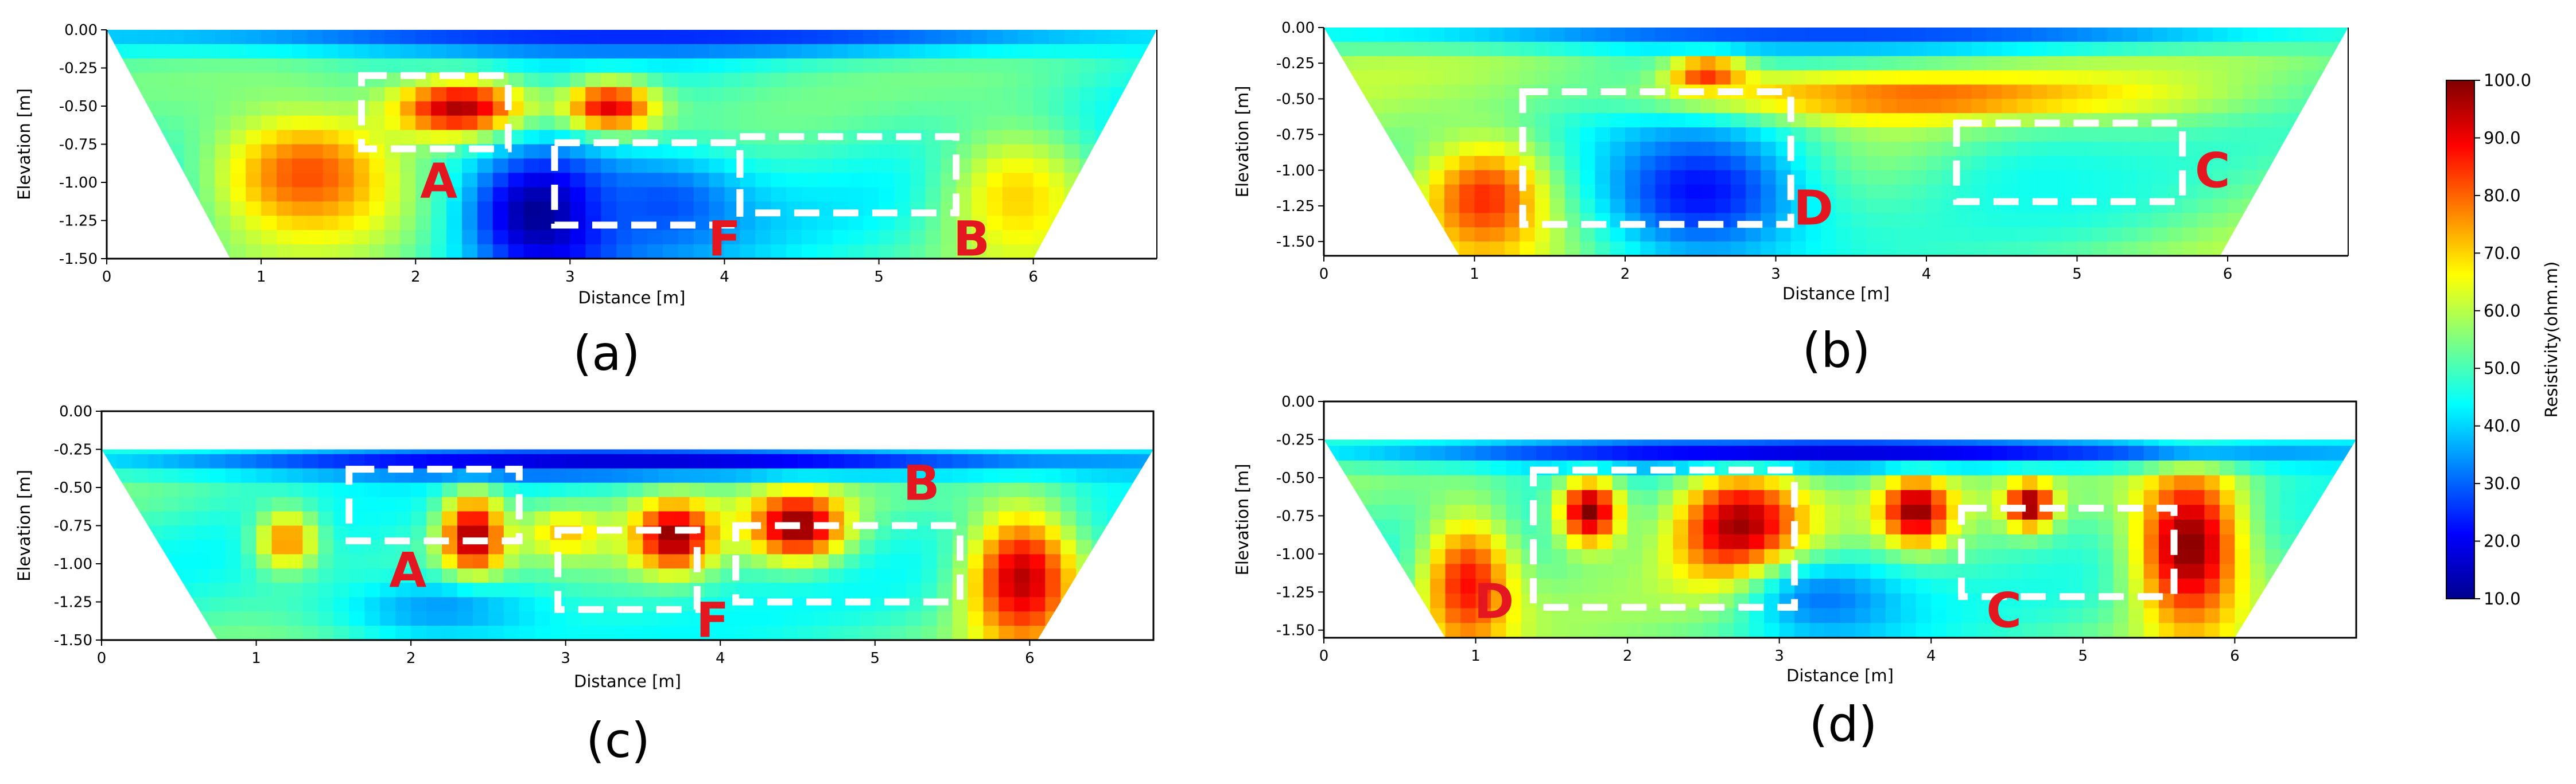 The width and height of the screenshot is (2576, 784). Describe the element at coordinates (81, 30) in the screenshot. I see `y-tick-label: 0.00` at that location.